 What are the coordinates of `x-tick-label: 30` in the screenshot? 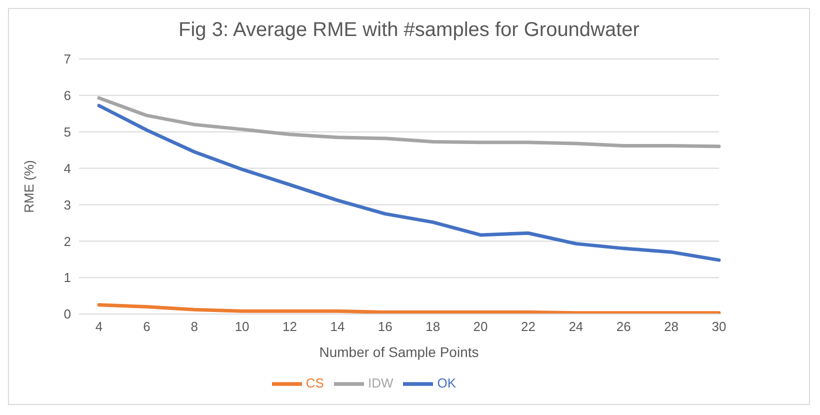 It's located at (719, 326).